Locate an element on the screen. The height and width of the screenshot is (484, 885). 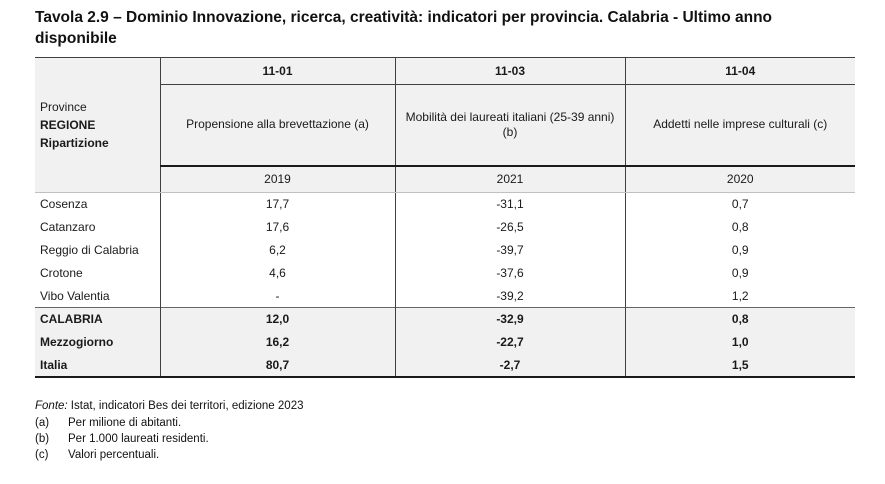
cell-value: 1,0 is located at coordinates (739, 342).